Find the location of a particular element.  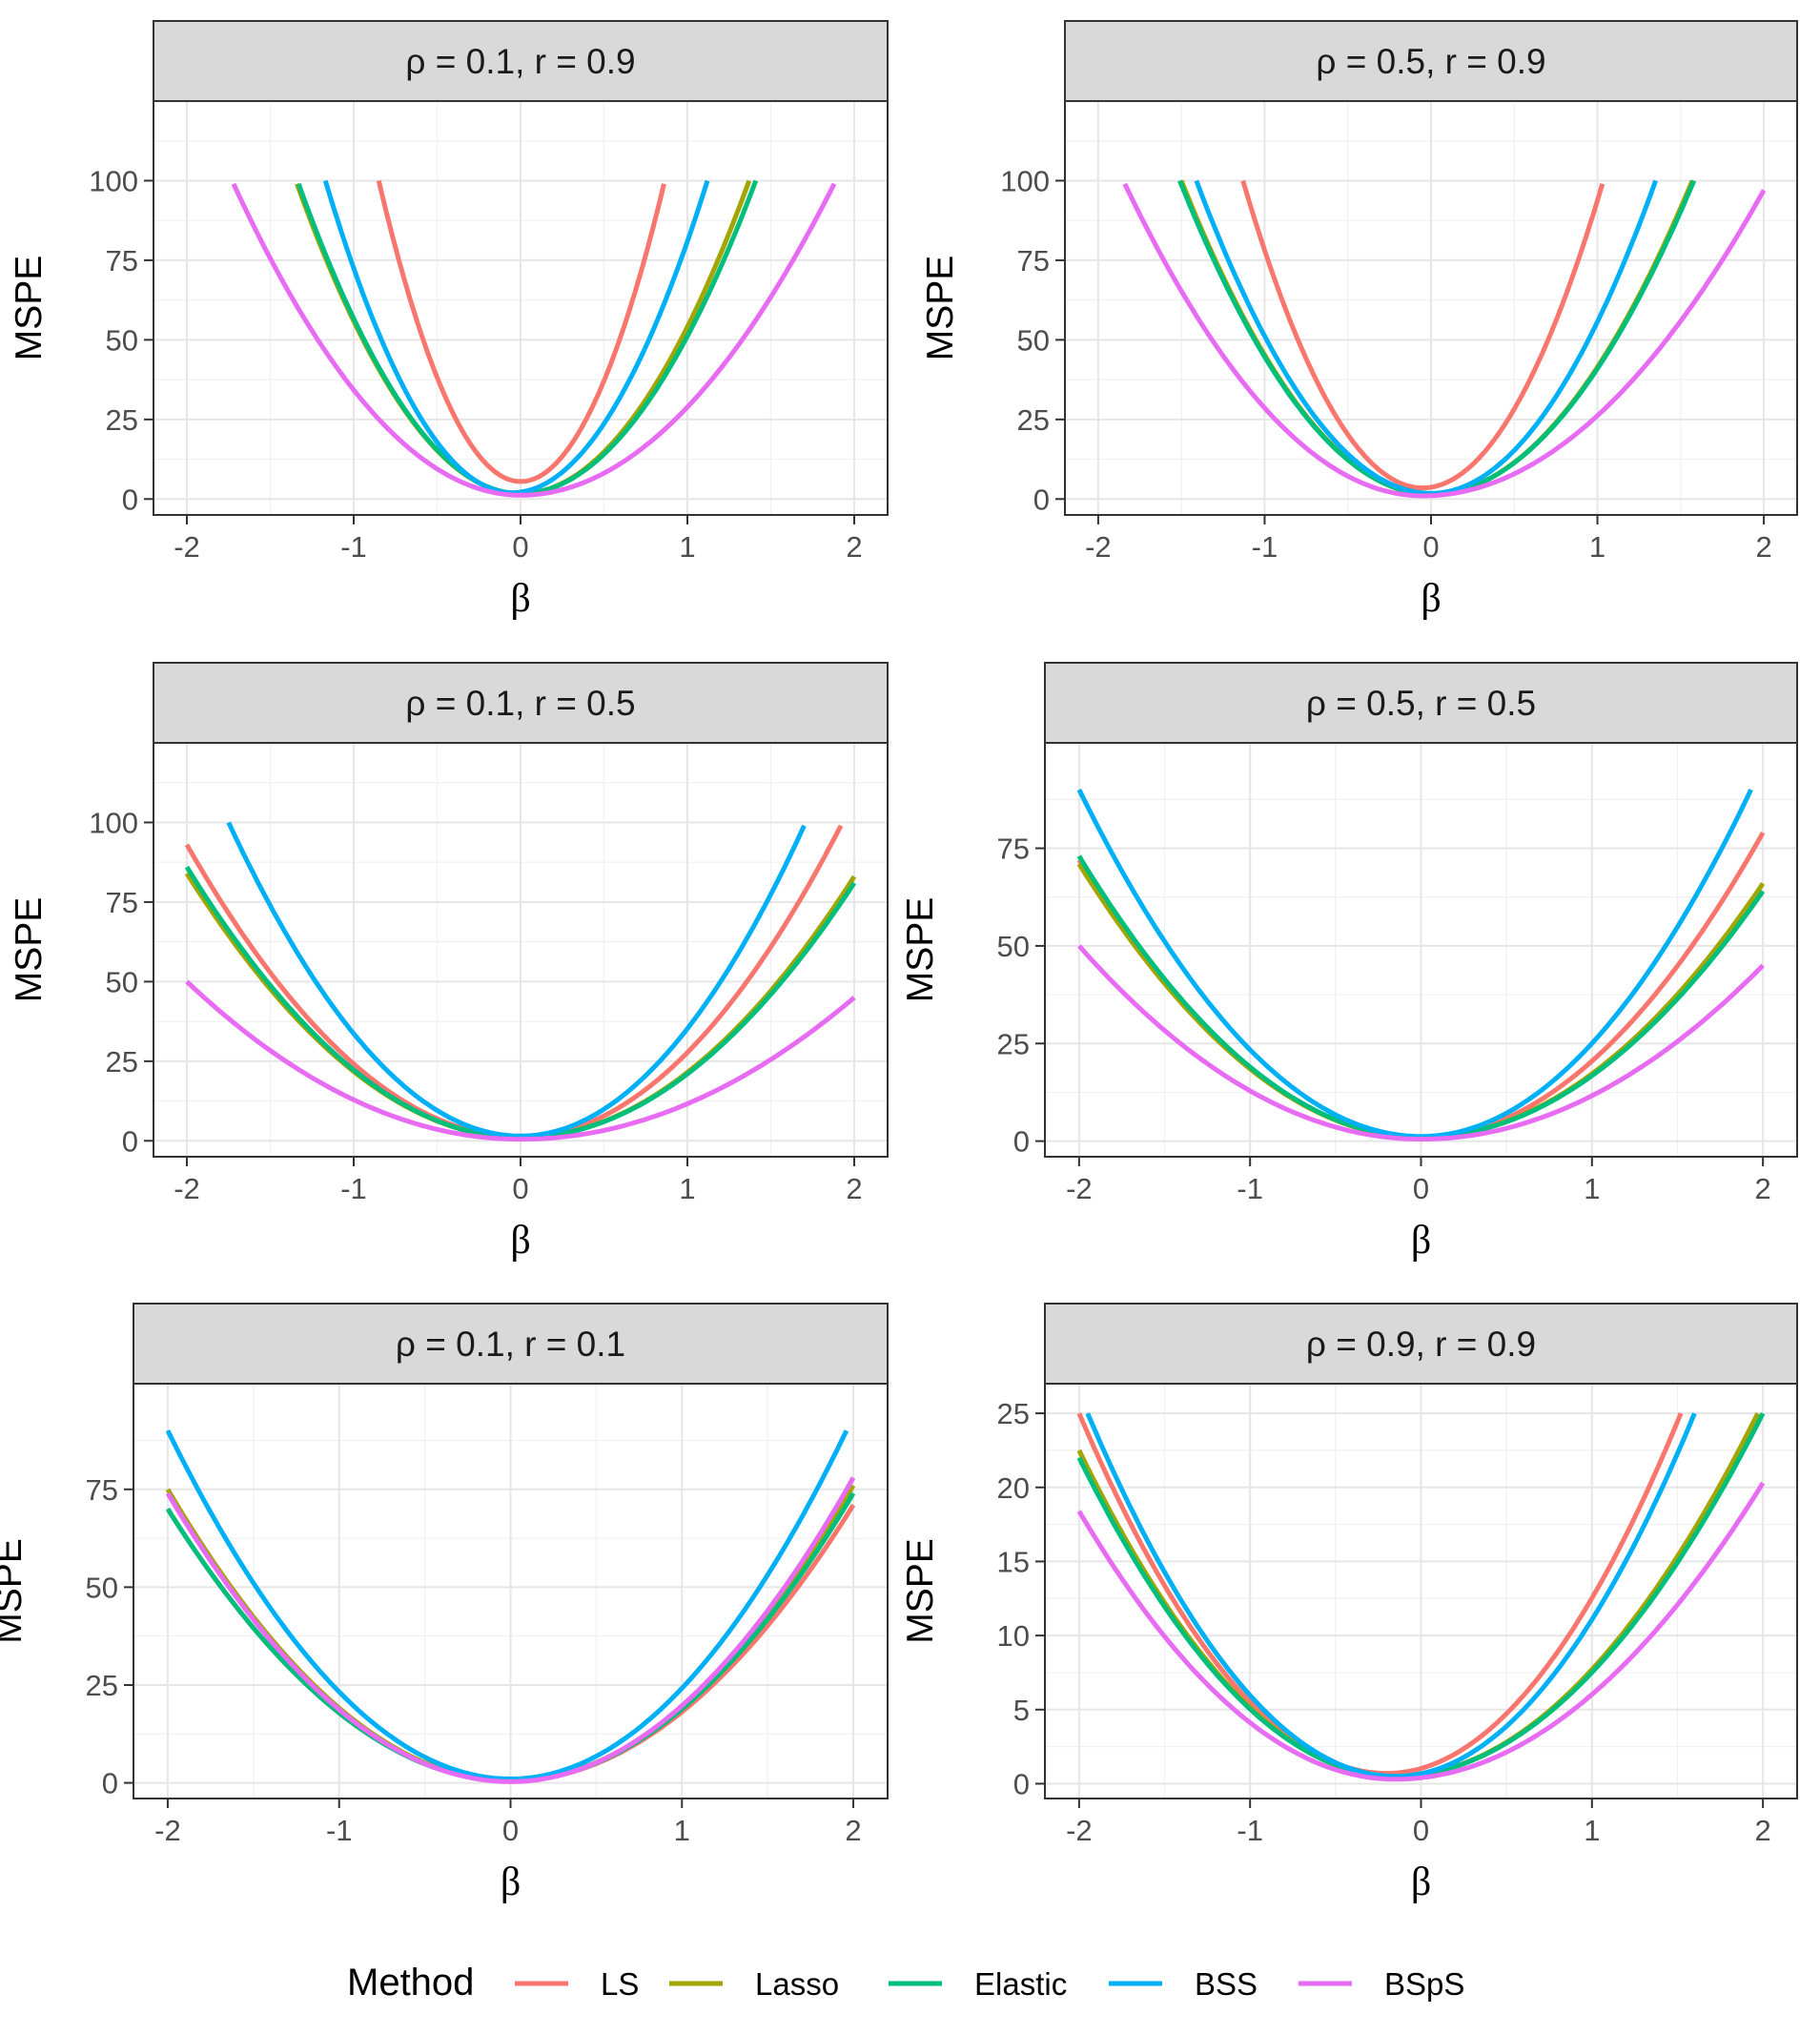

panel-4: ρ = 0.5, r = 0.5 0 25 50 75 -2 -1 0 1 2 β MSPE is located at coordinates (1349, 962).